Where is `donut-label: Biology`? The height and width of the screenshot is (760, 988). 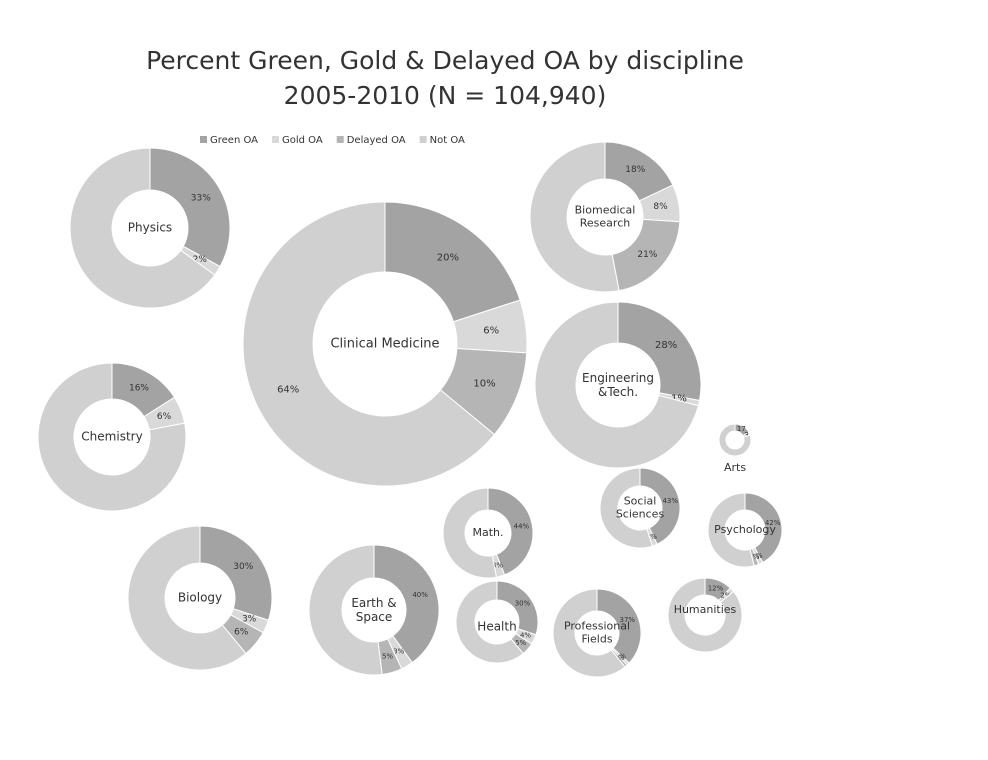 donut-label: Biology is located at coordinates (200, 598).